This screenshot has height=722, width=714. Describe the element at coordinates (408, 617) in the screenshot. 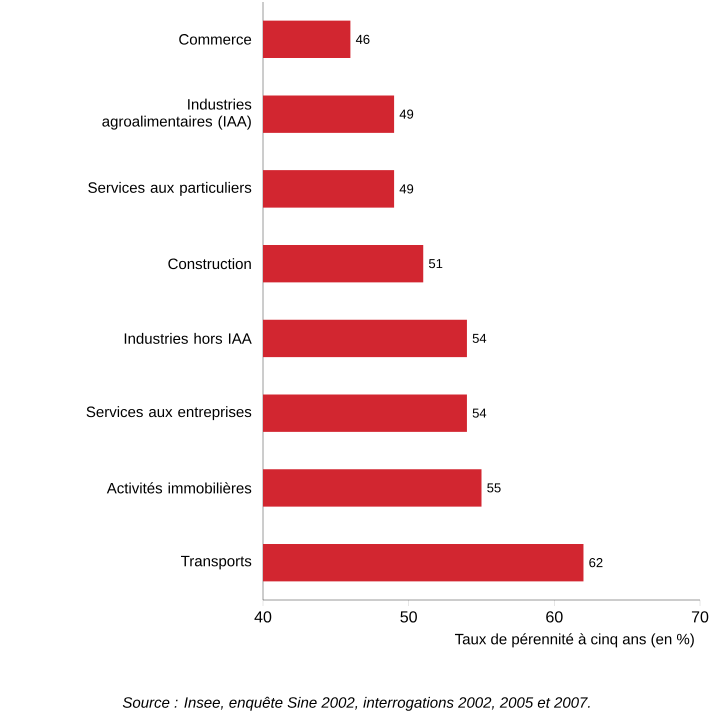

I see `x-tick-label: 50` at that location.